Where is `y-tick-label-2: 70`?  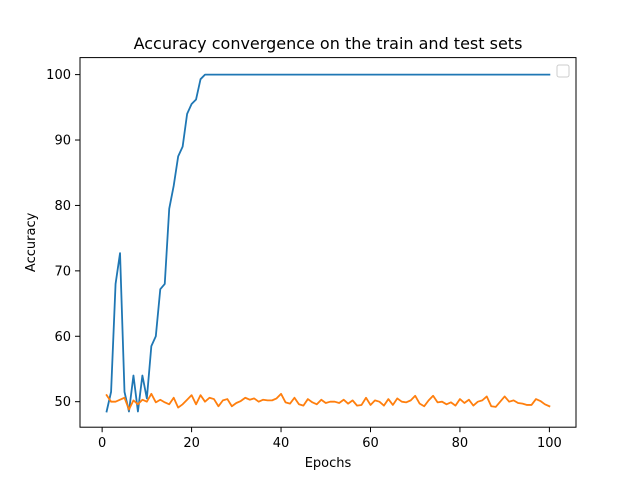 y-tick-label-2: 70 is located at coordinates (62, 271).